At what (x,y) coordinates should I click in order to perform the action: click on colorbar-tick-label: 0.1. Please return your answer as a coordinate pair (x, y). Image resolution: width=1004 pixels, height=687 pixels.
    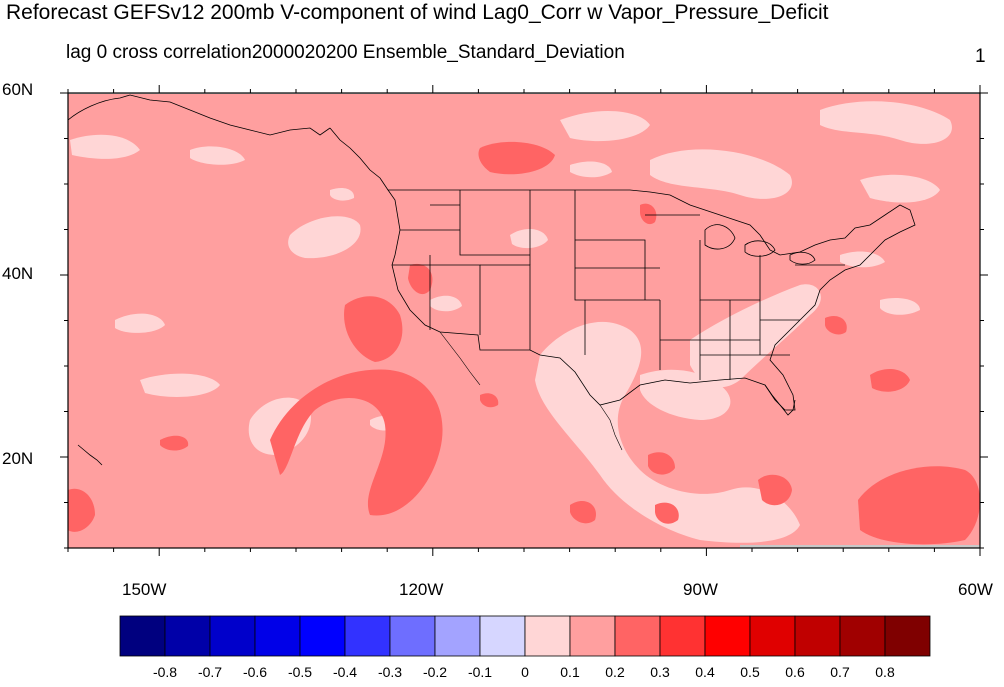
    Looking at the image, I should click on (570, 672).